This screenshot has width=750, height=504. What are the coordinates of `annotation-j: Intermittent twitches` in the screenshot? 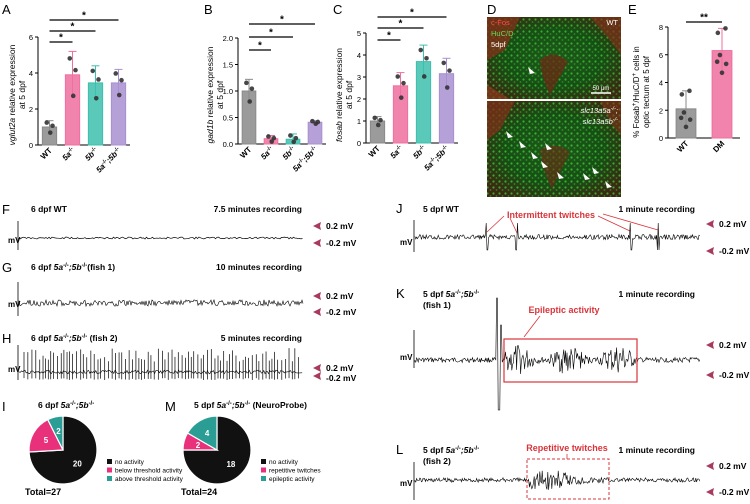 It's located at (551, 215).